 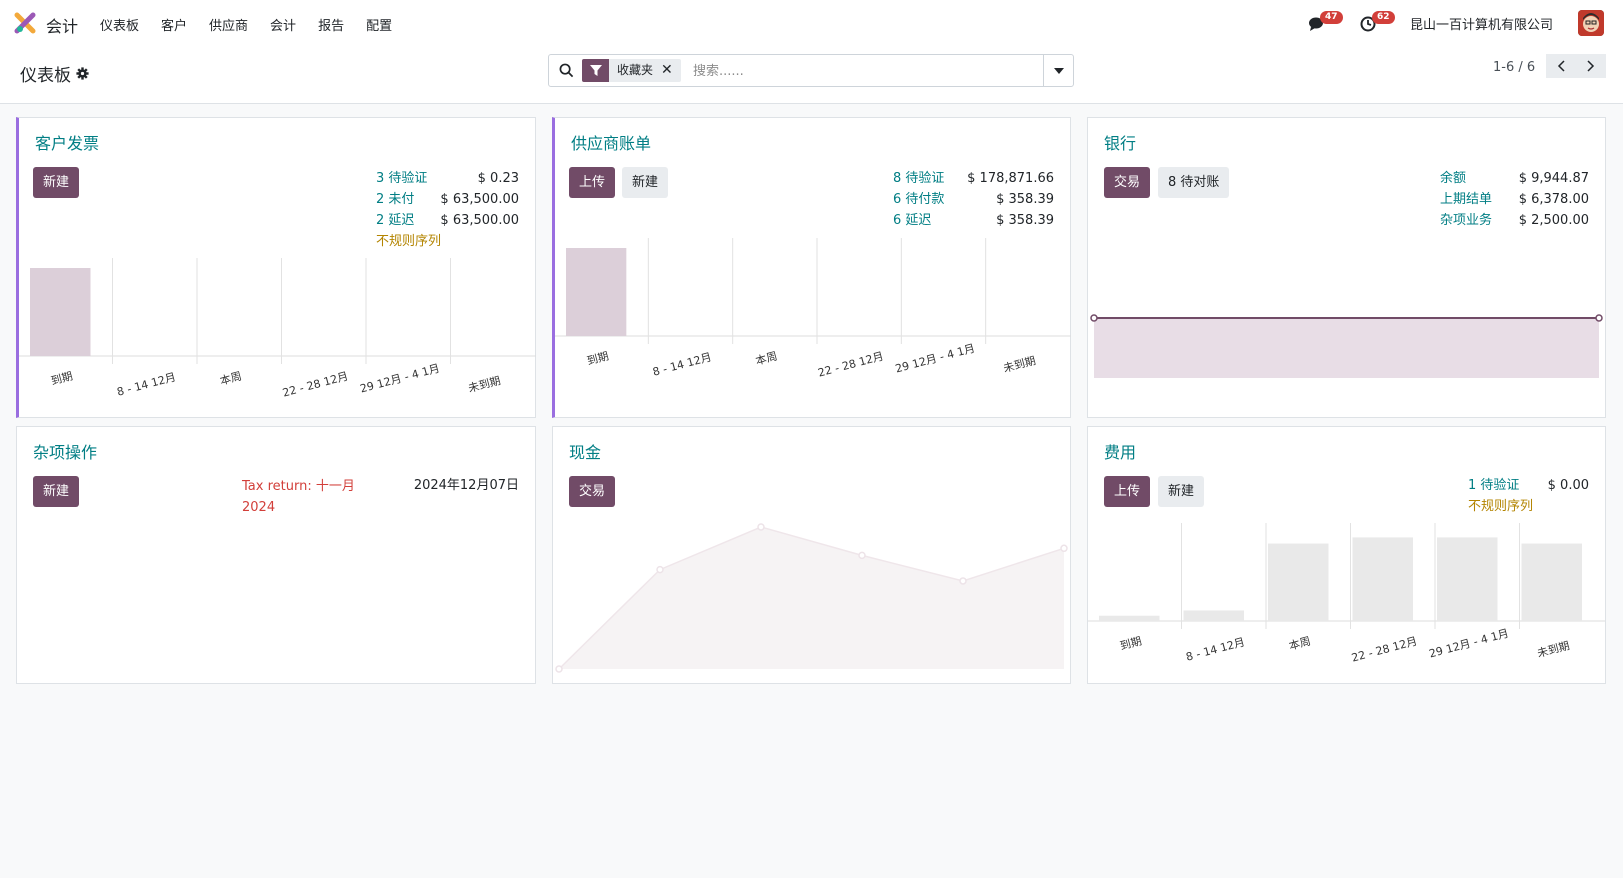 What do you see at coordinates (56, 182) in the screenshot?
I see `new-invoice-button: 新建` at bounding box center [56, 182].